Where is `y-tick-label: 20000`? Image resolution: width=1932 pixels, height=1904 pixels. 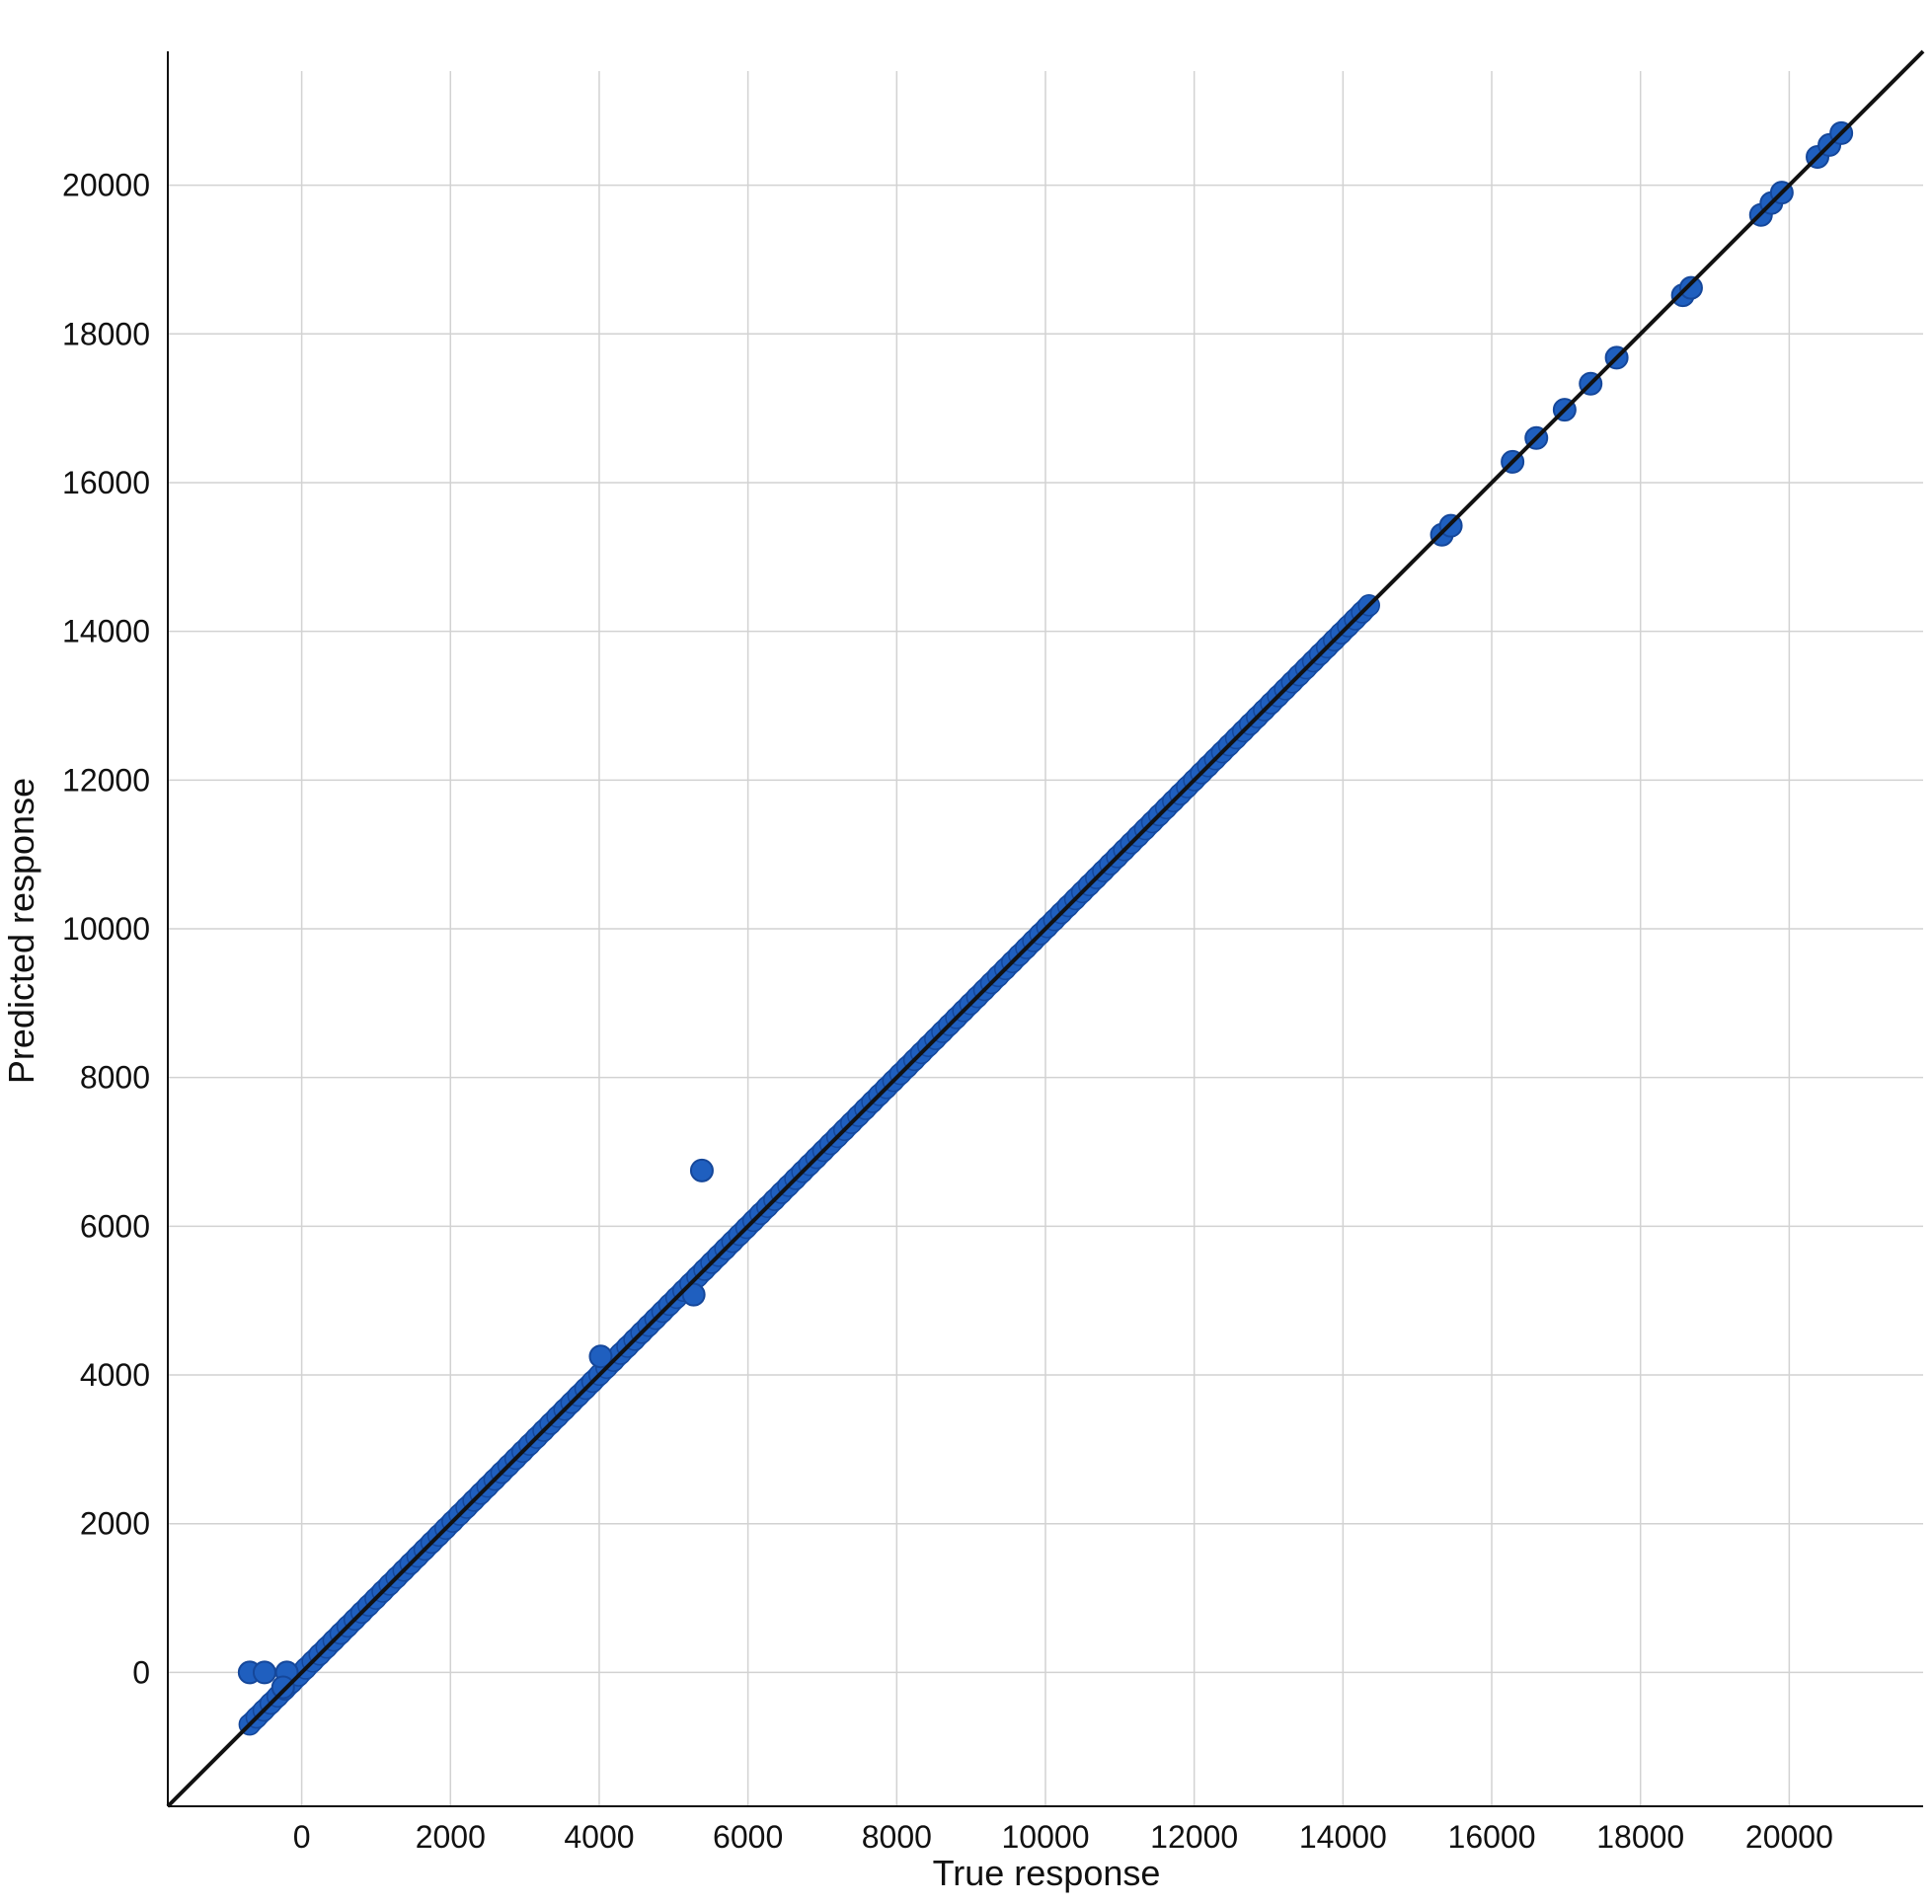
y-tick-label: 20000 is located at coordinates (106, 185).